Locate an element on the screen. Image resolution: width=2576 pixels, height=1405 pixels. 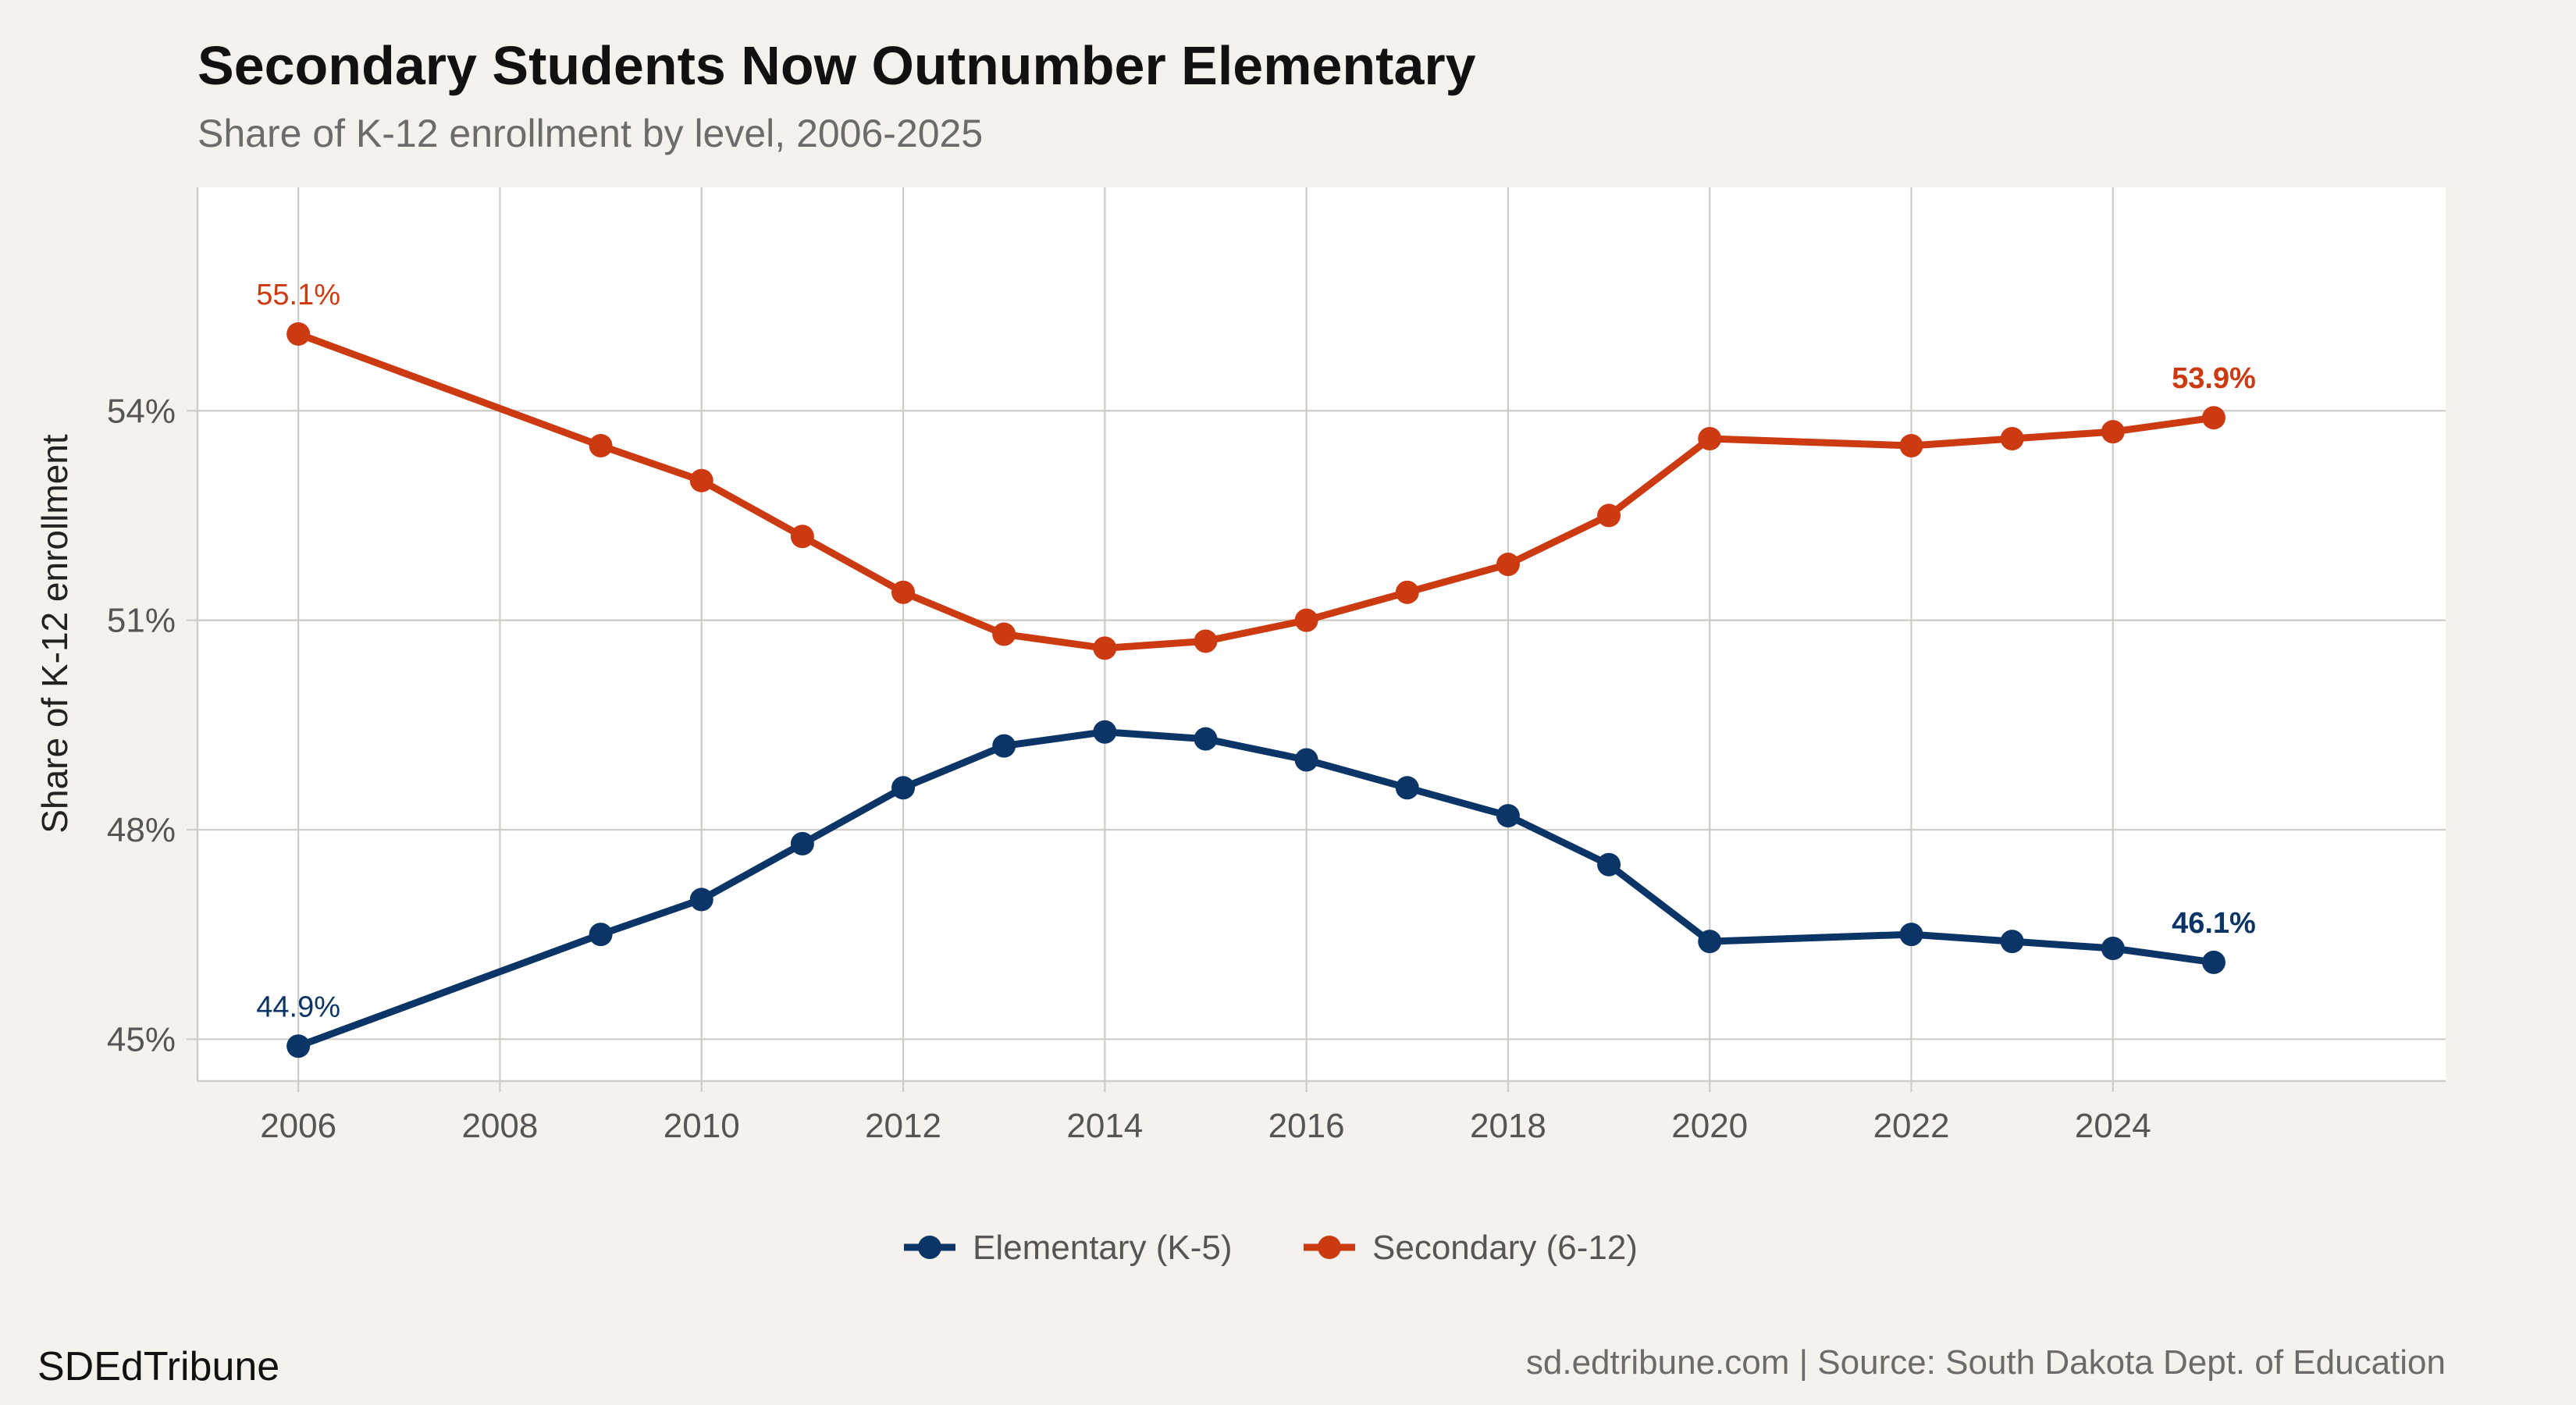
x-tick-label: 2012 is located at coordinates (903, 1126).